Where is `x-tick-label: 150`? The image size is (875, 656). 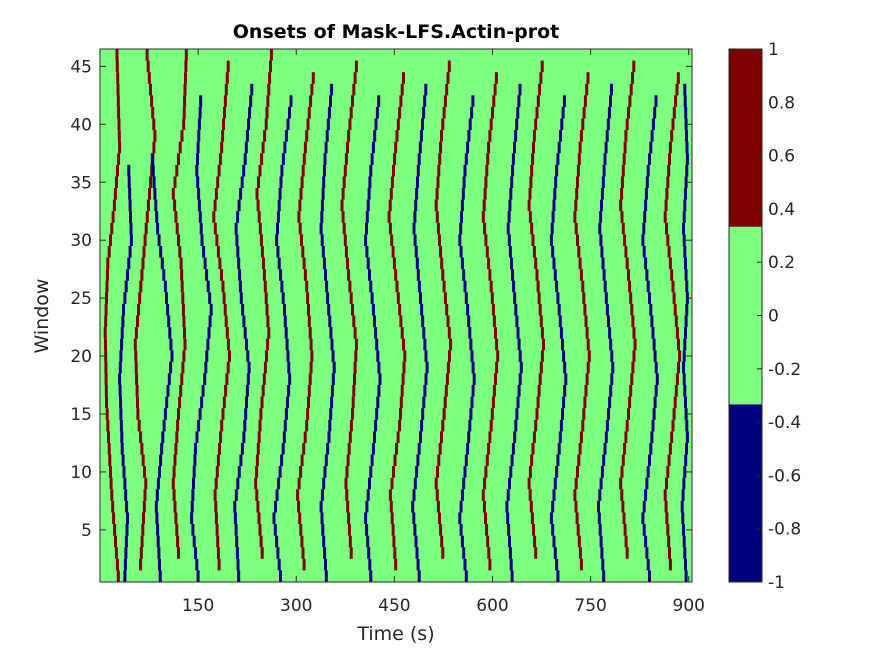
x-tick-label: 150 is located at coordinates (198, 606).